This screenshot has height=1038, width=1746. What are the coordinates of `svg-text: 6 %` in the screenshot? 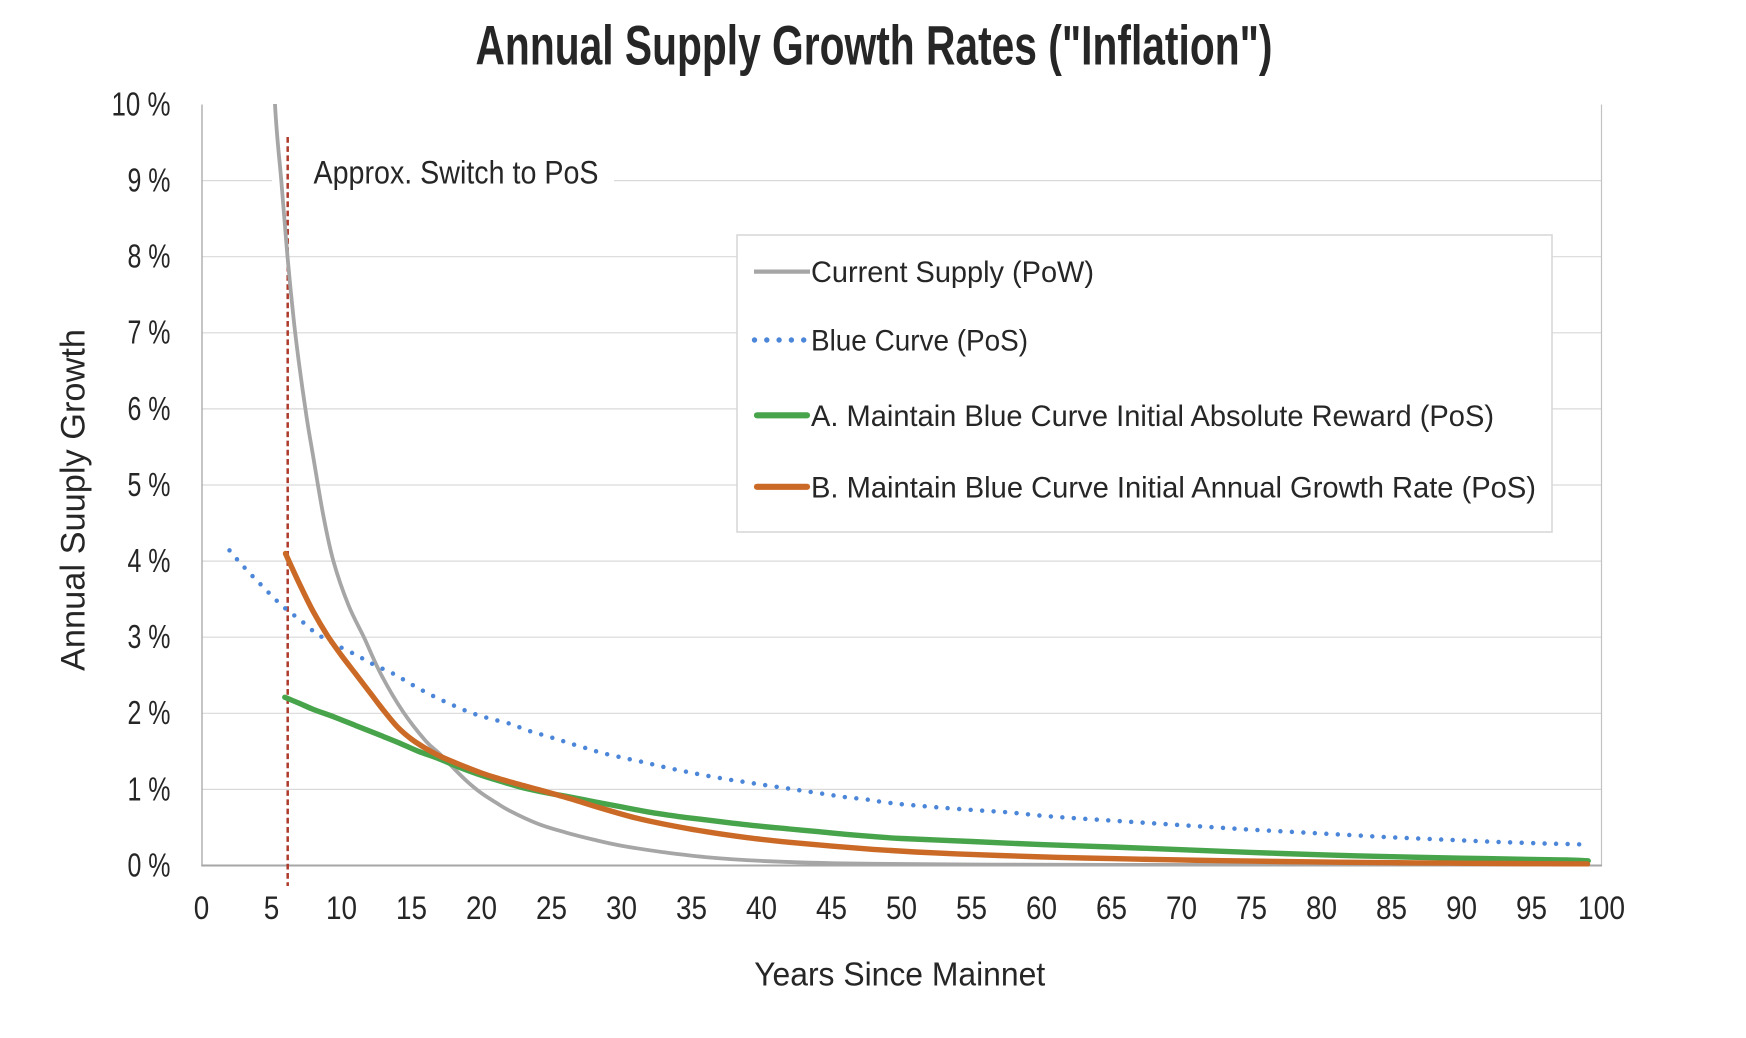 It's located at (149, 408).